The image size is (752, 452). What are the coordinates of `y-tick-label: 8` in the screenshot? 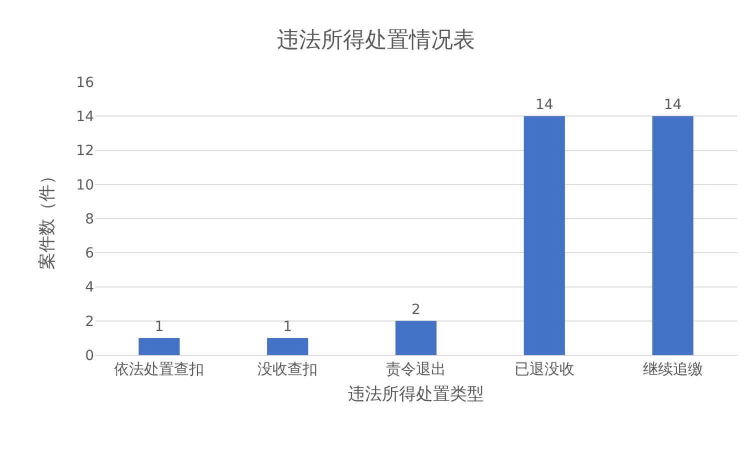 It's located at (89, 219).